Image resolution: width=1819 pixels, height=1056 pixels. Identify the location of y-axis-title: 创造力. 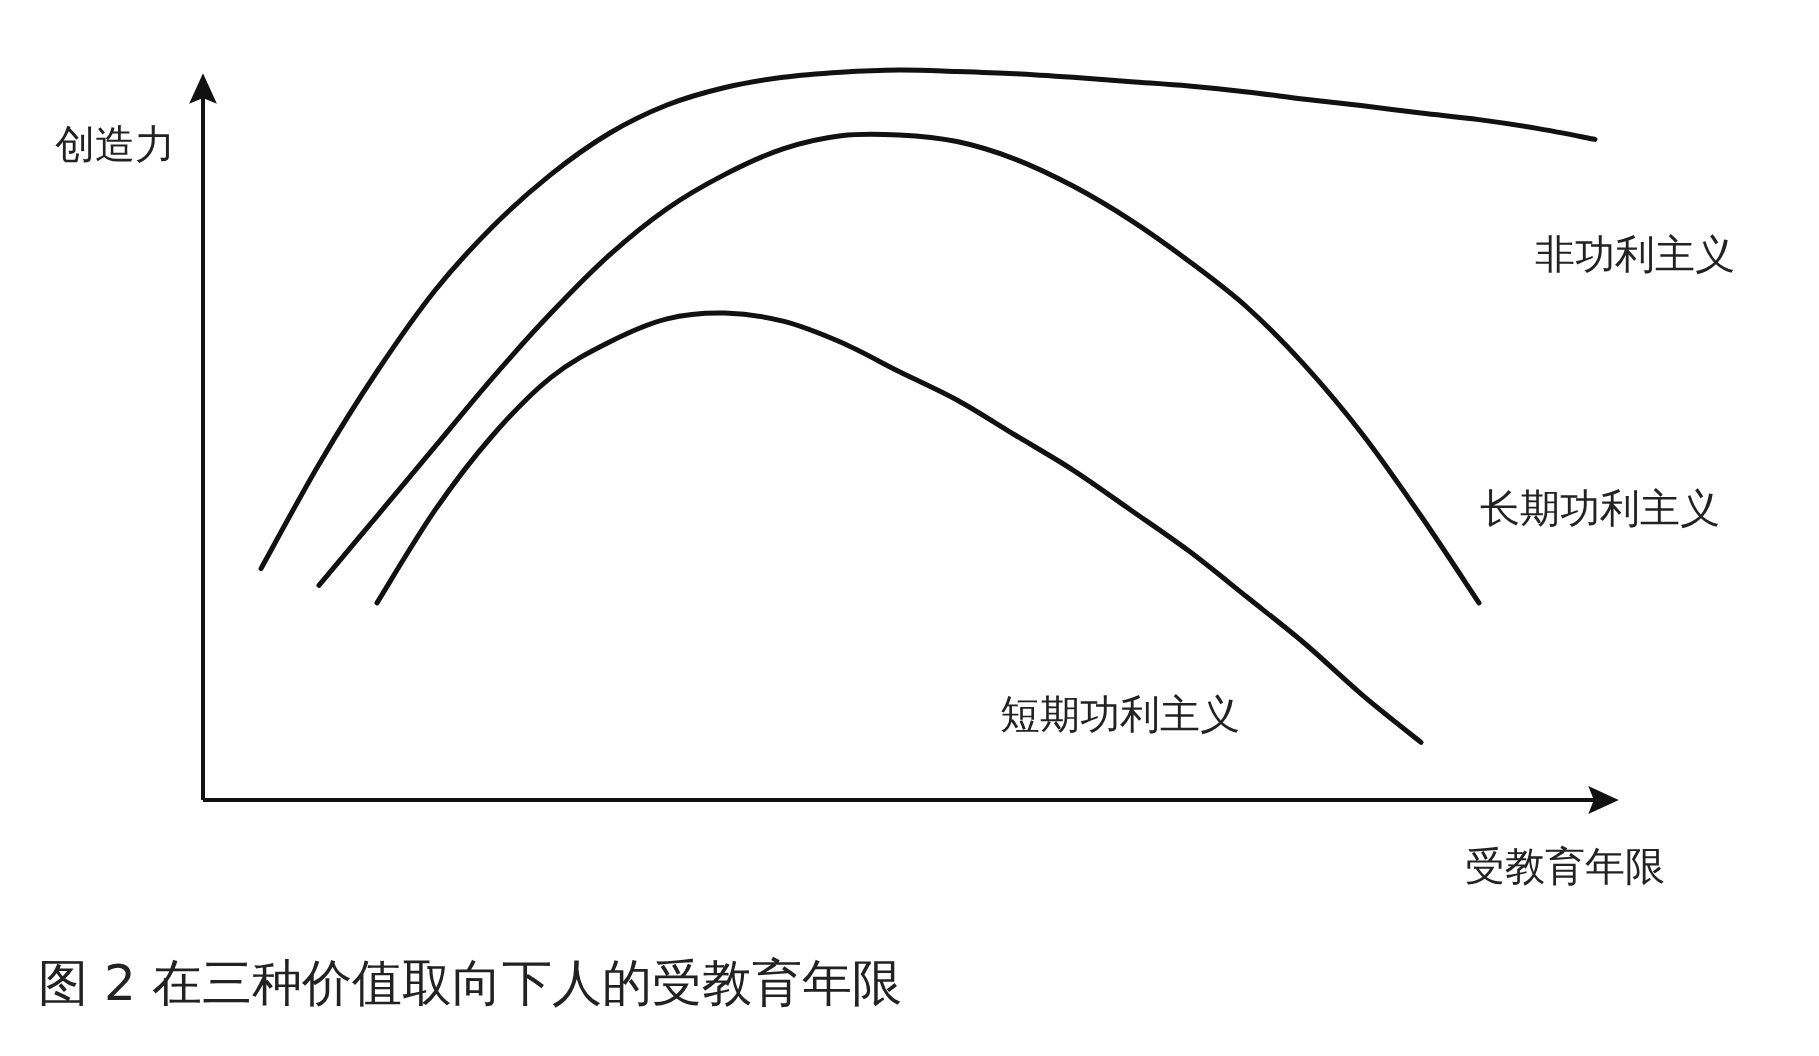
(115, 144).